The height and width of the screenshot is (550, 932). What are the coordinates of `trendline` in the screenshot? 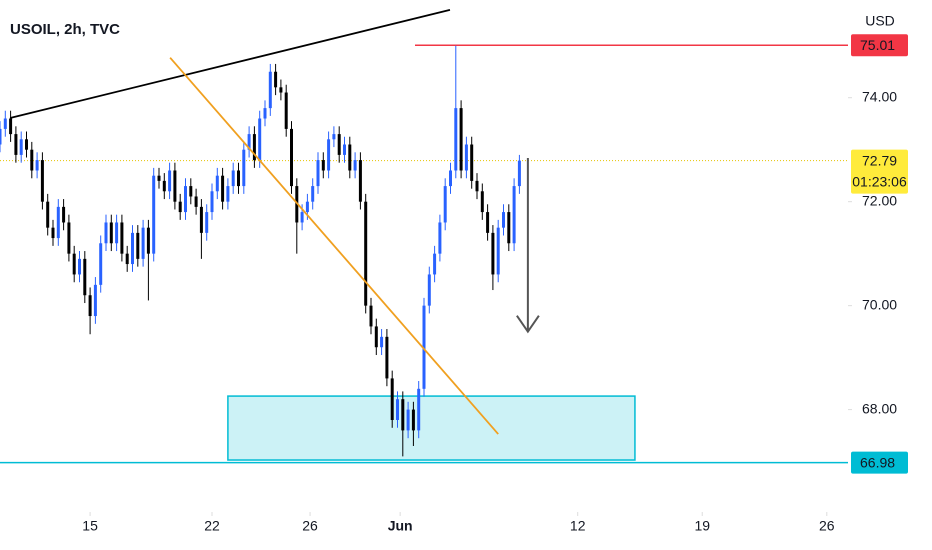 It's located at (230, 64).